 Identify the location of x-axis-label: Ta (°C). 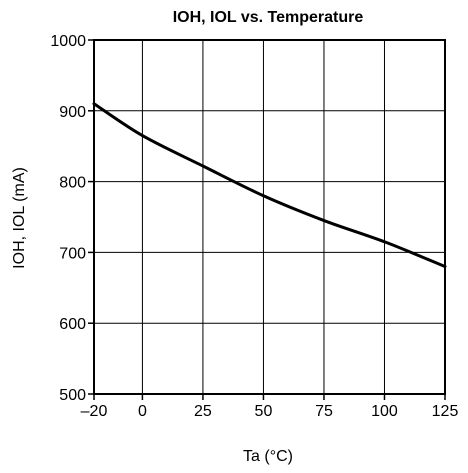
(268, 456).